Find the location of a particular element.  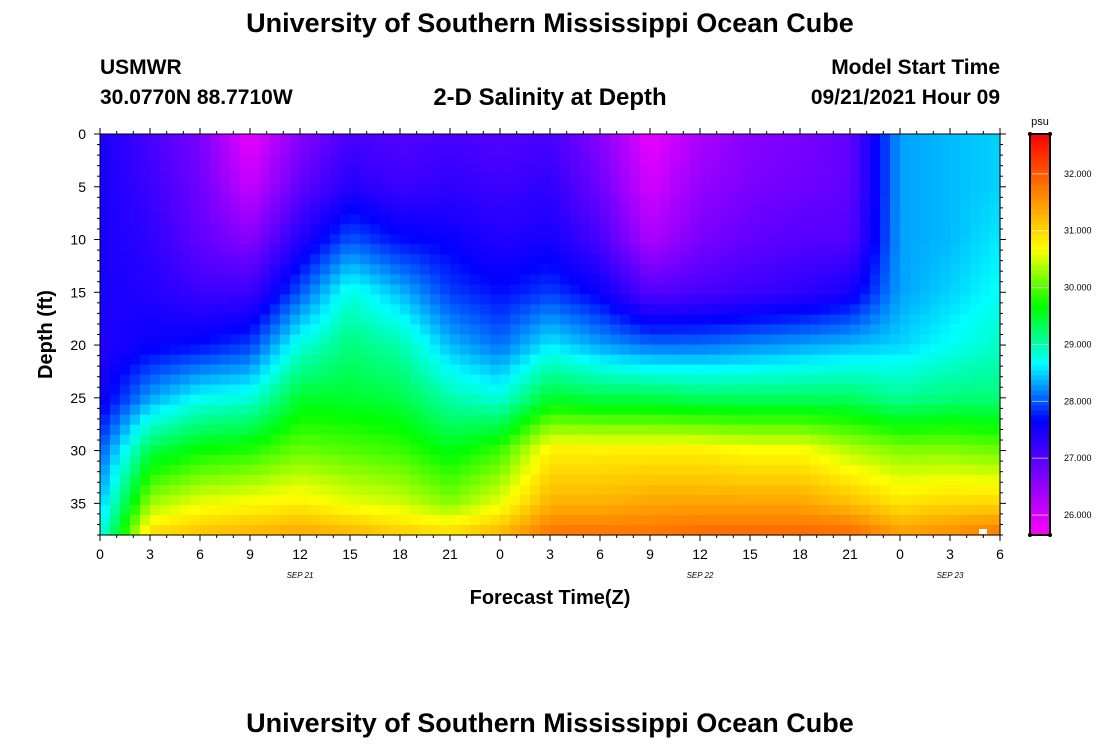

chart-subtitle: 2-D Salinity at Depth is located at coordinates (550, 97).